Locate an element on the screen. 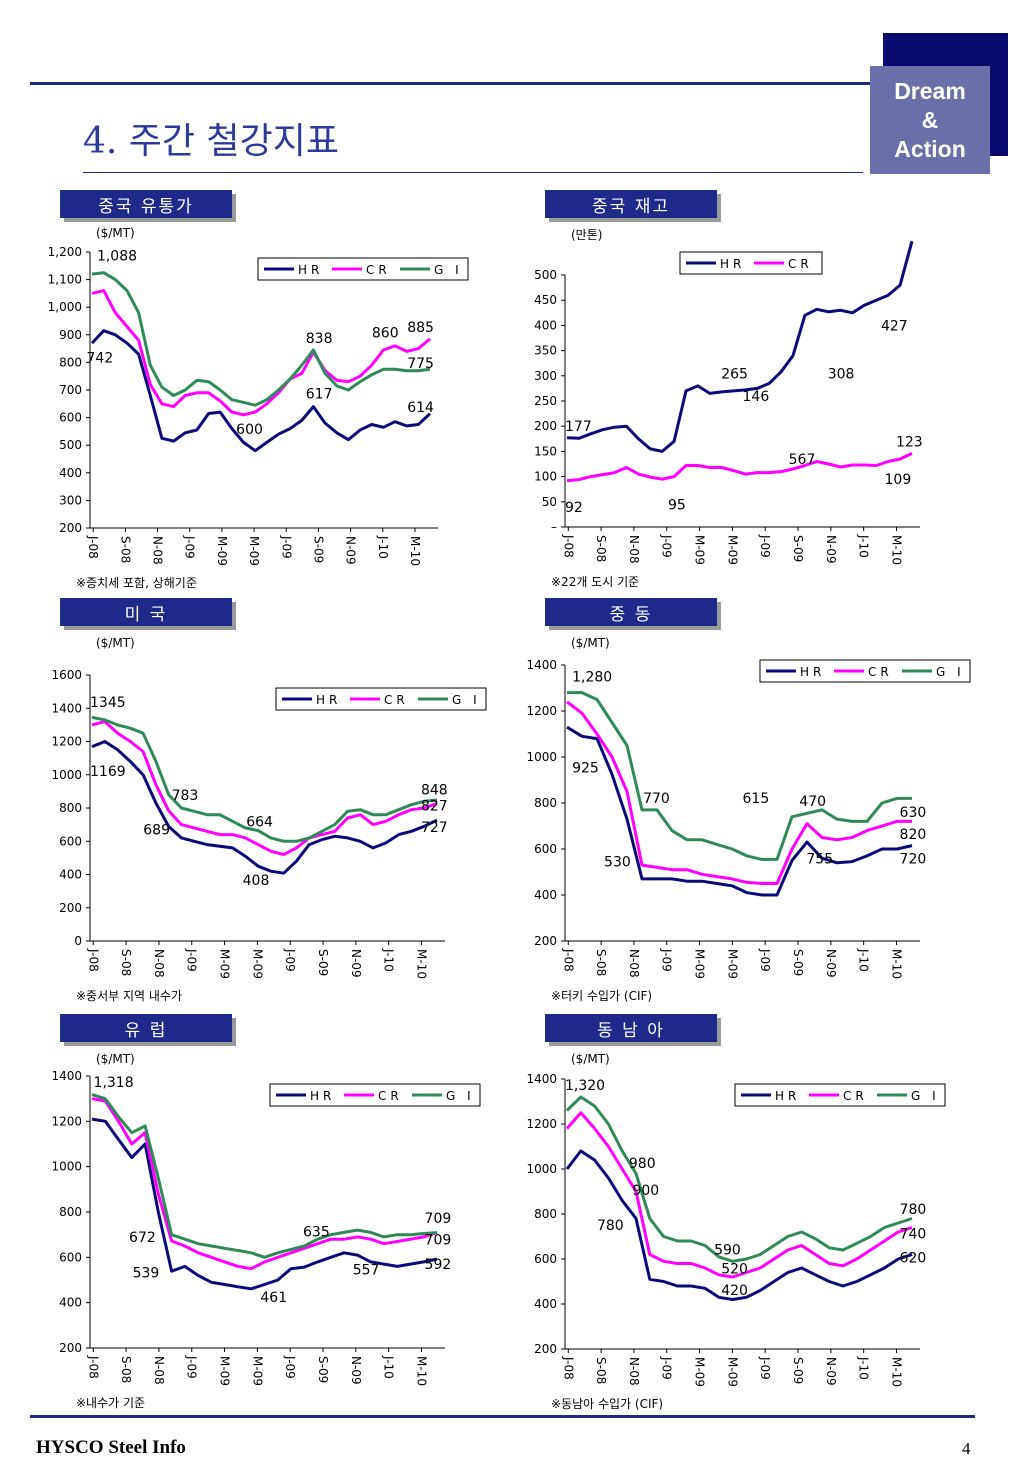 This screenshot has width=1024, height=1479. data-label: 885 is located at coordinates (420, 328).